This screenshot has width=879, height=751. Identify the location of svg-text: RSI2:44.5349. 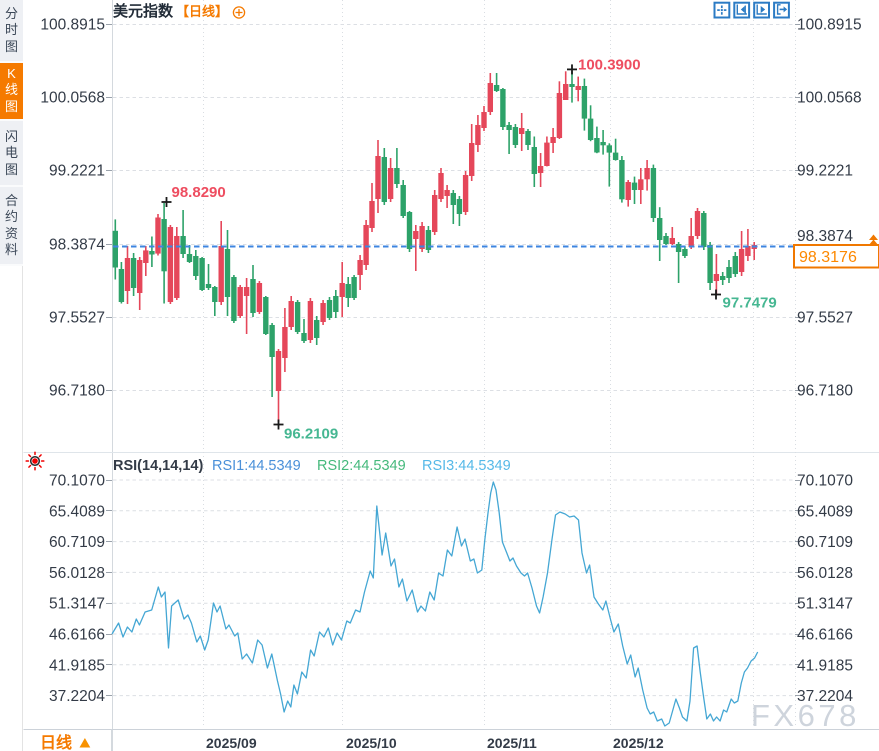
(361, 466).